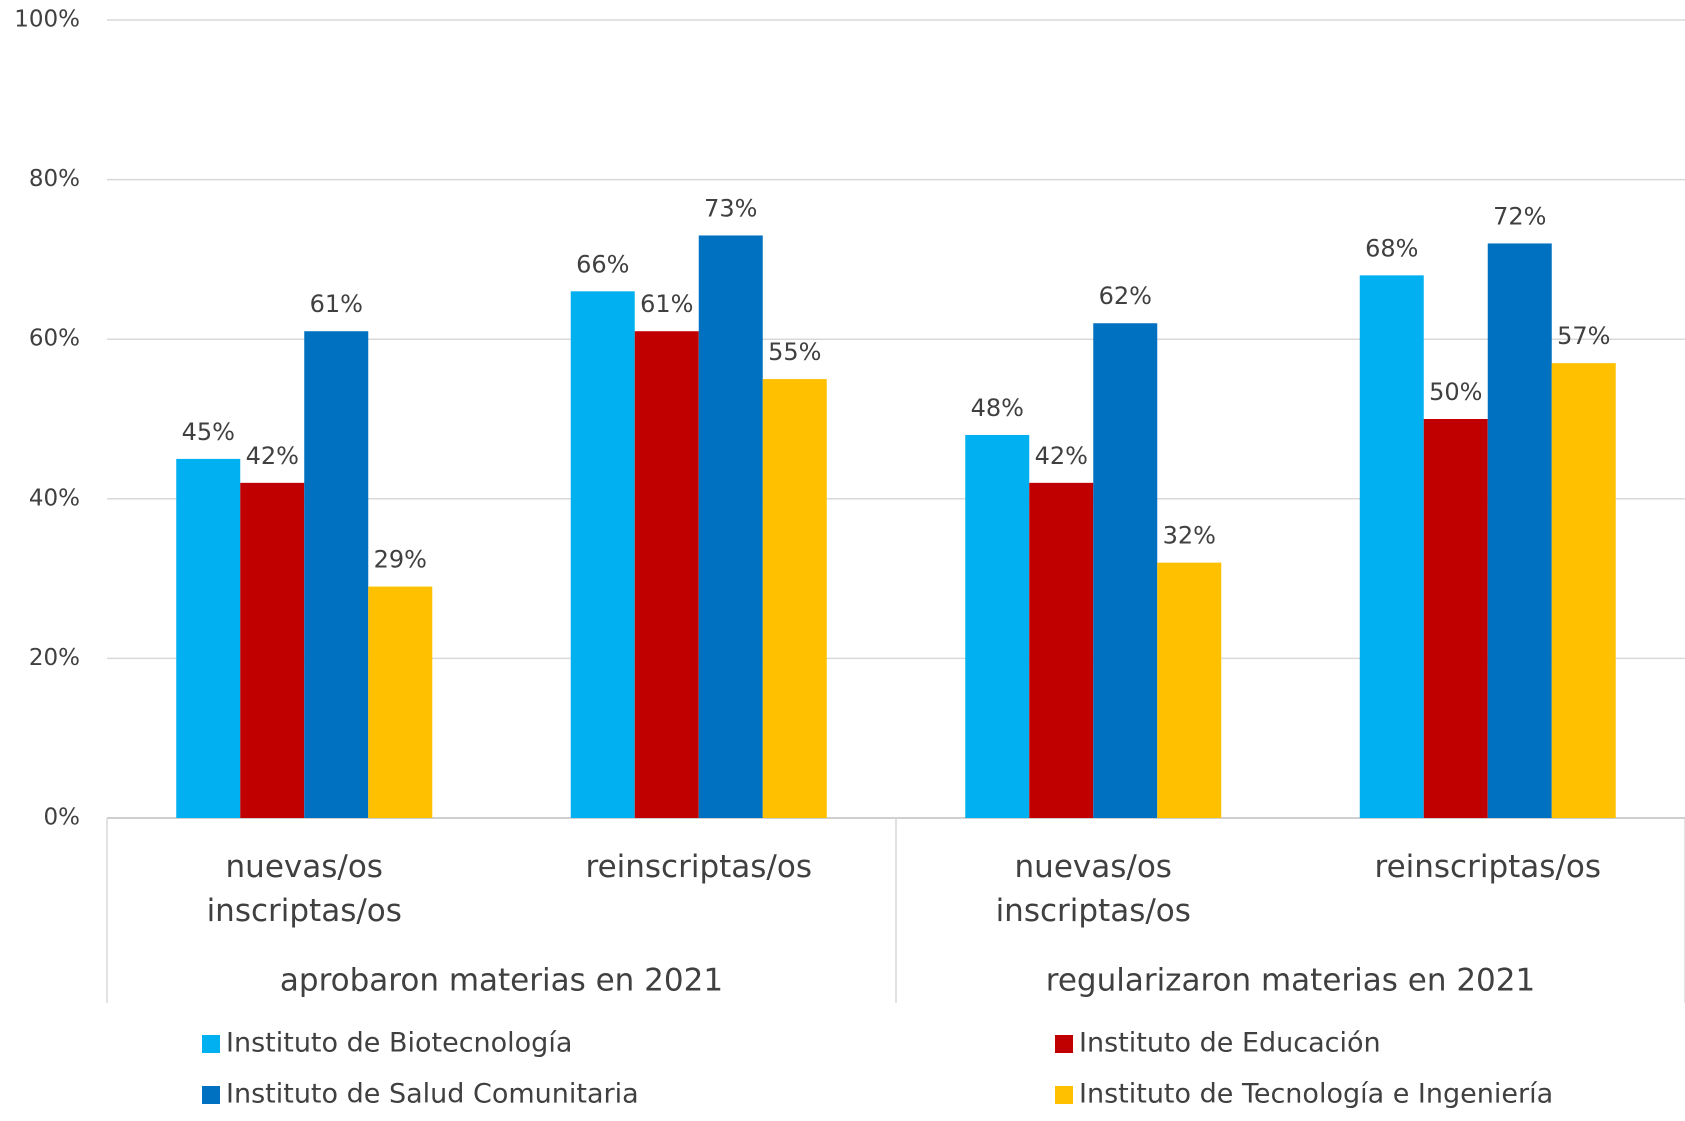  What do you see at coordinates (997, 408) in the screenshot?
I see `value-label: 48%` at bounding box center [997, 408].